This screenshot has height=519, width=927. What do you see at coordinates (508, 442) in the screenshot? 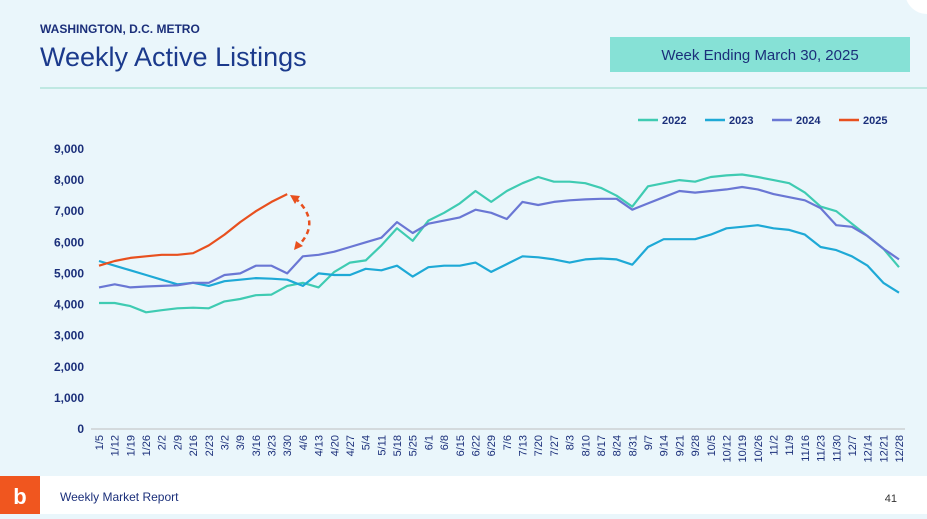
I see `x-tick-label: 7/6` at bounding box center [508, 442].